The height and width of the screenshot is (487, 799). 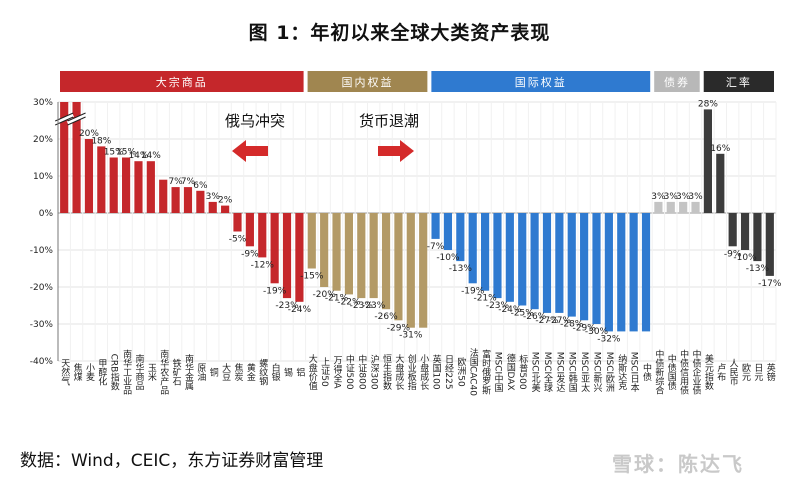 What do you see at coordinates (572, 372) in the screenshot?
I see `x-tick-label: MSCI韩国` at bounding box center [572, 372].